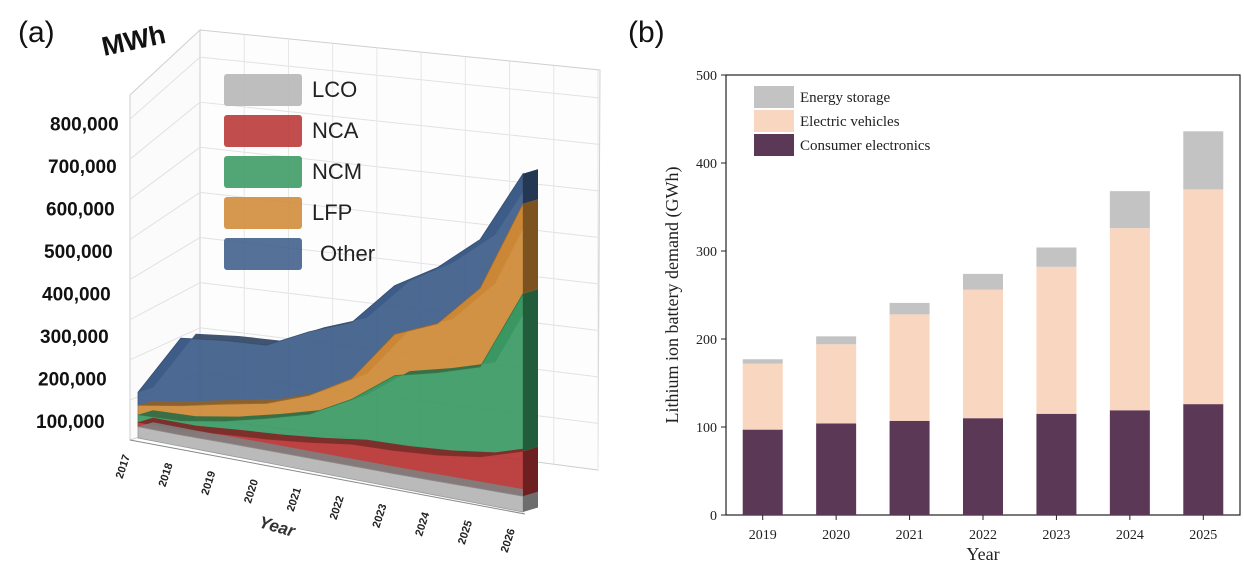  What do you see at coordinates (774, 121) in the screenshot?
I see `legend-swatch-electric-vehicles` at bounding box center [774, 121].